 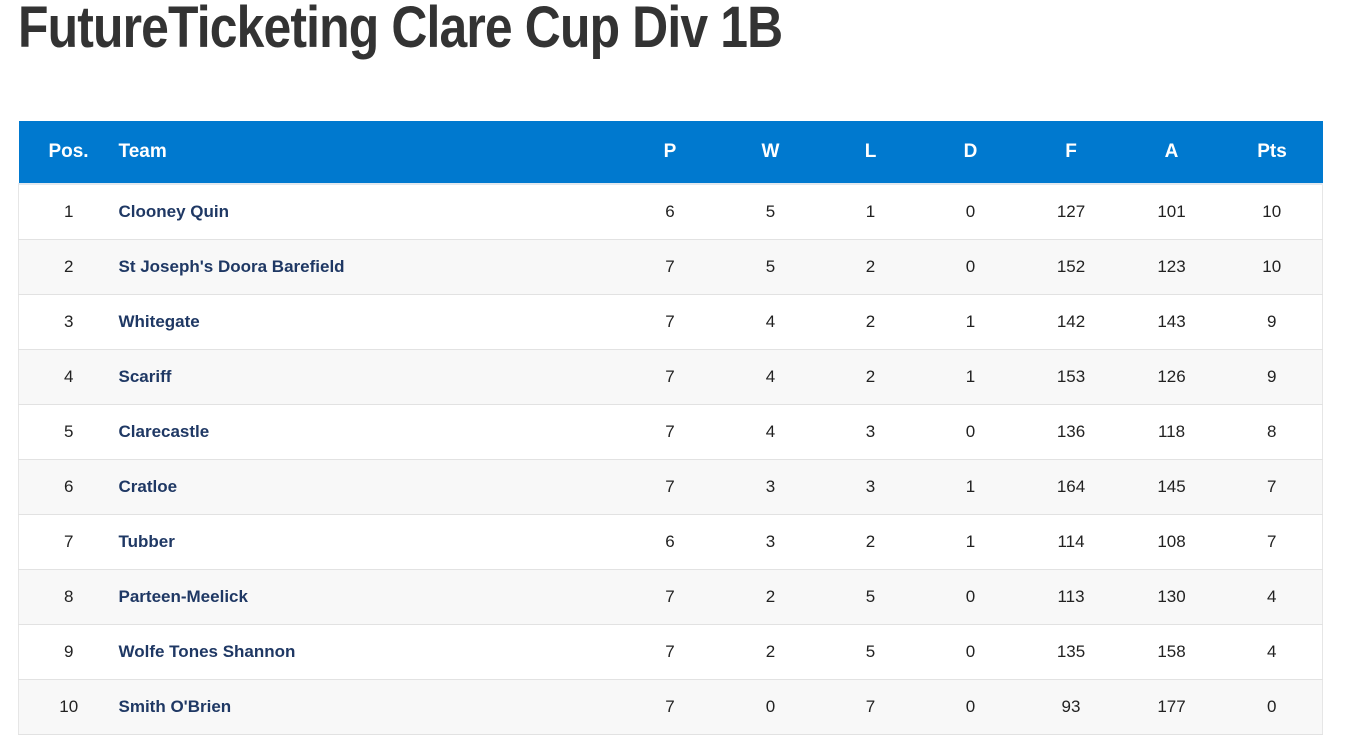 I want to click on cell-team: Smith O'Brien, so click(x=369, y=707).